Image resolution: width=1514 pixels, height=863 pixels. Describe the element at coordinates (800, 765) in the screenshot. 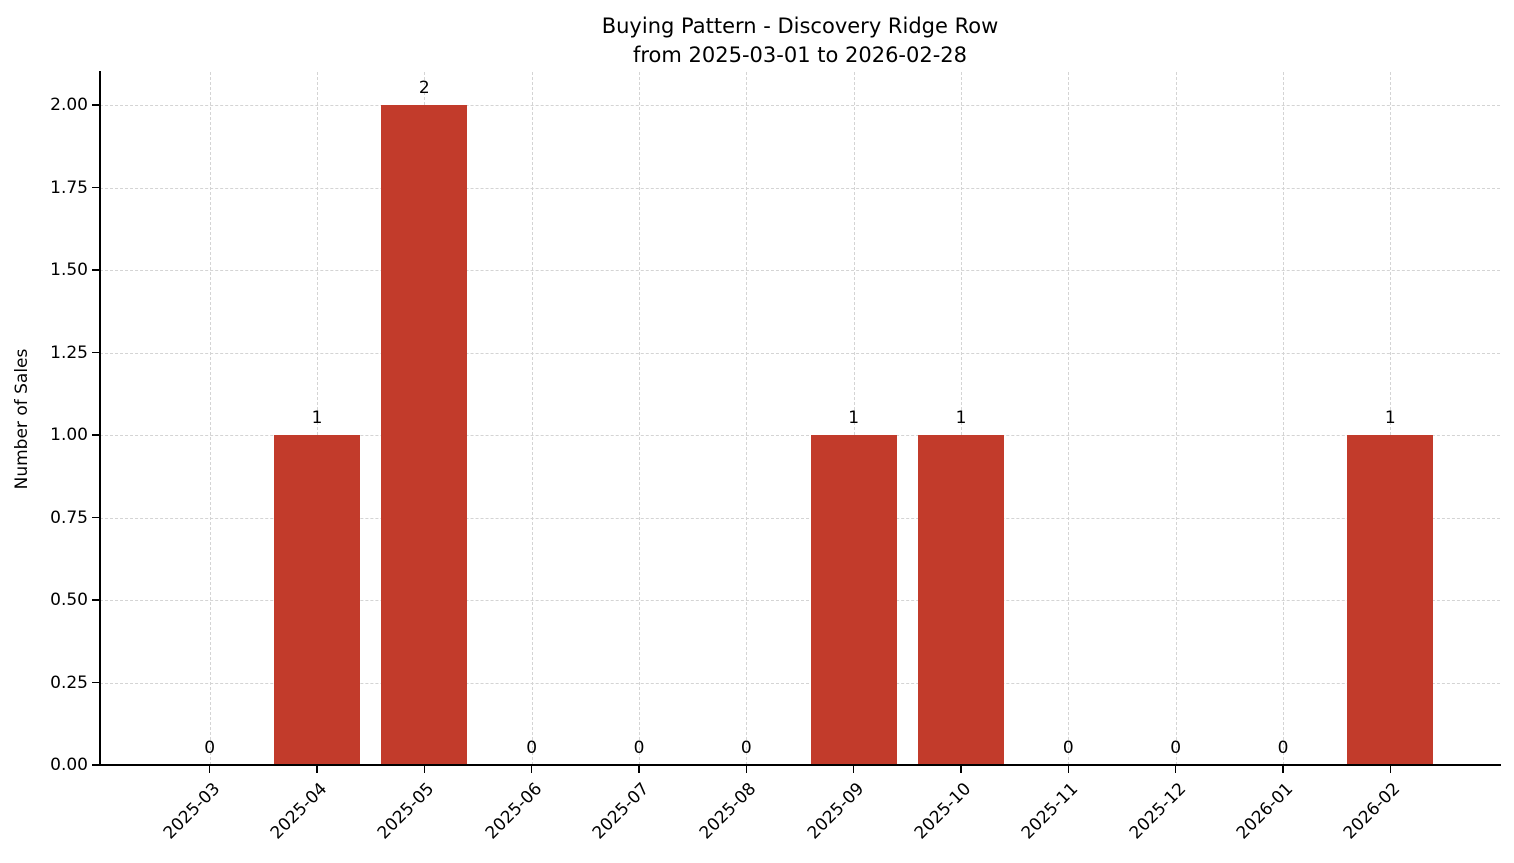

I see `x-axis-spine` at that location.